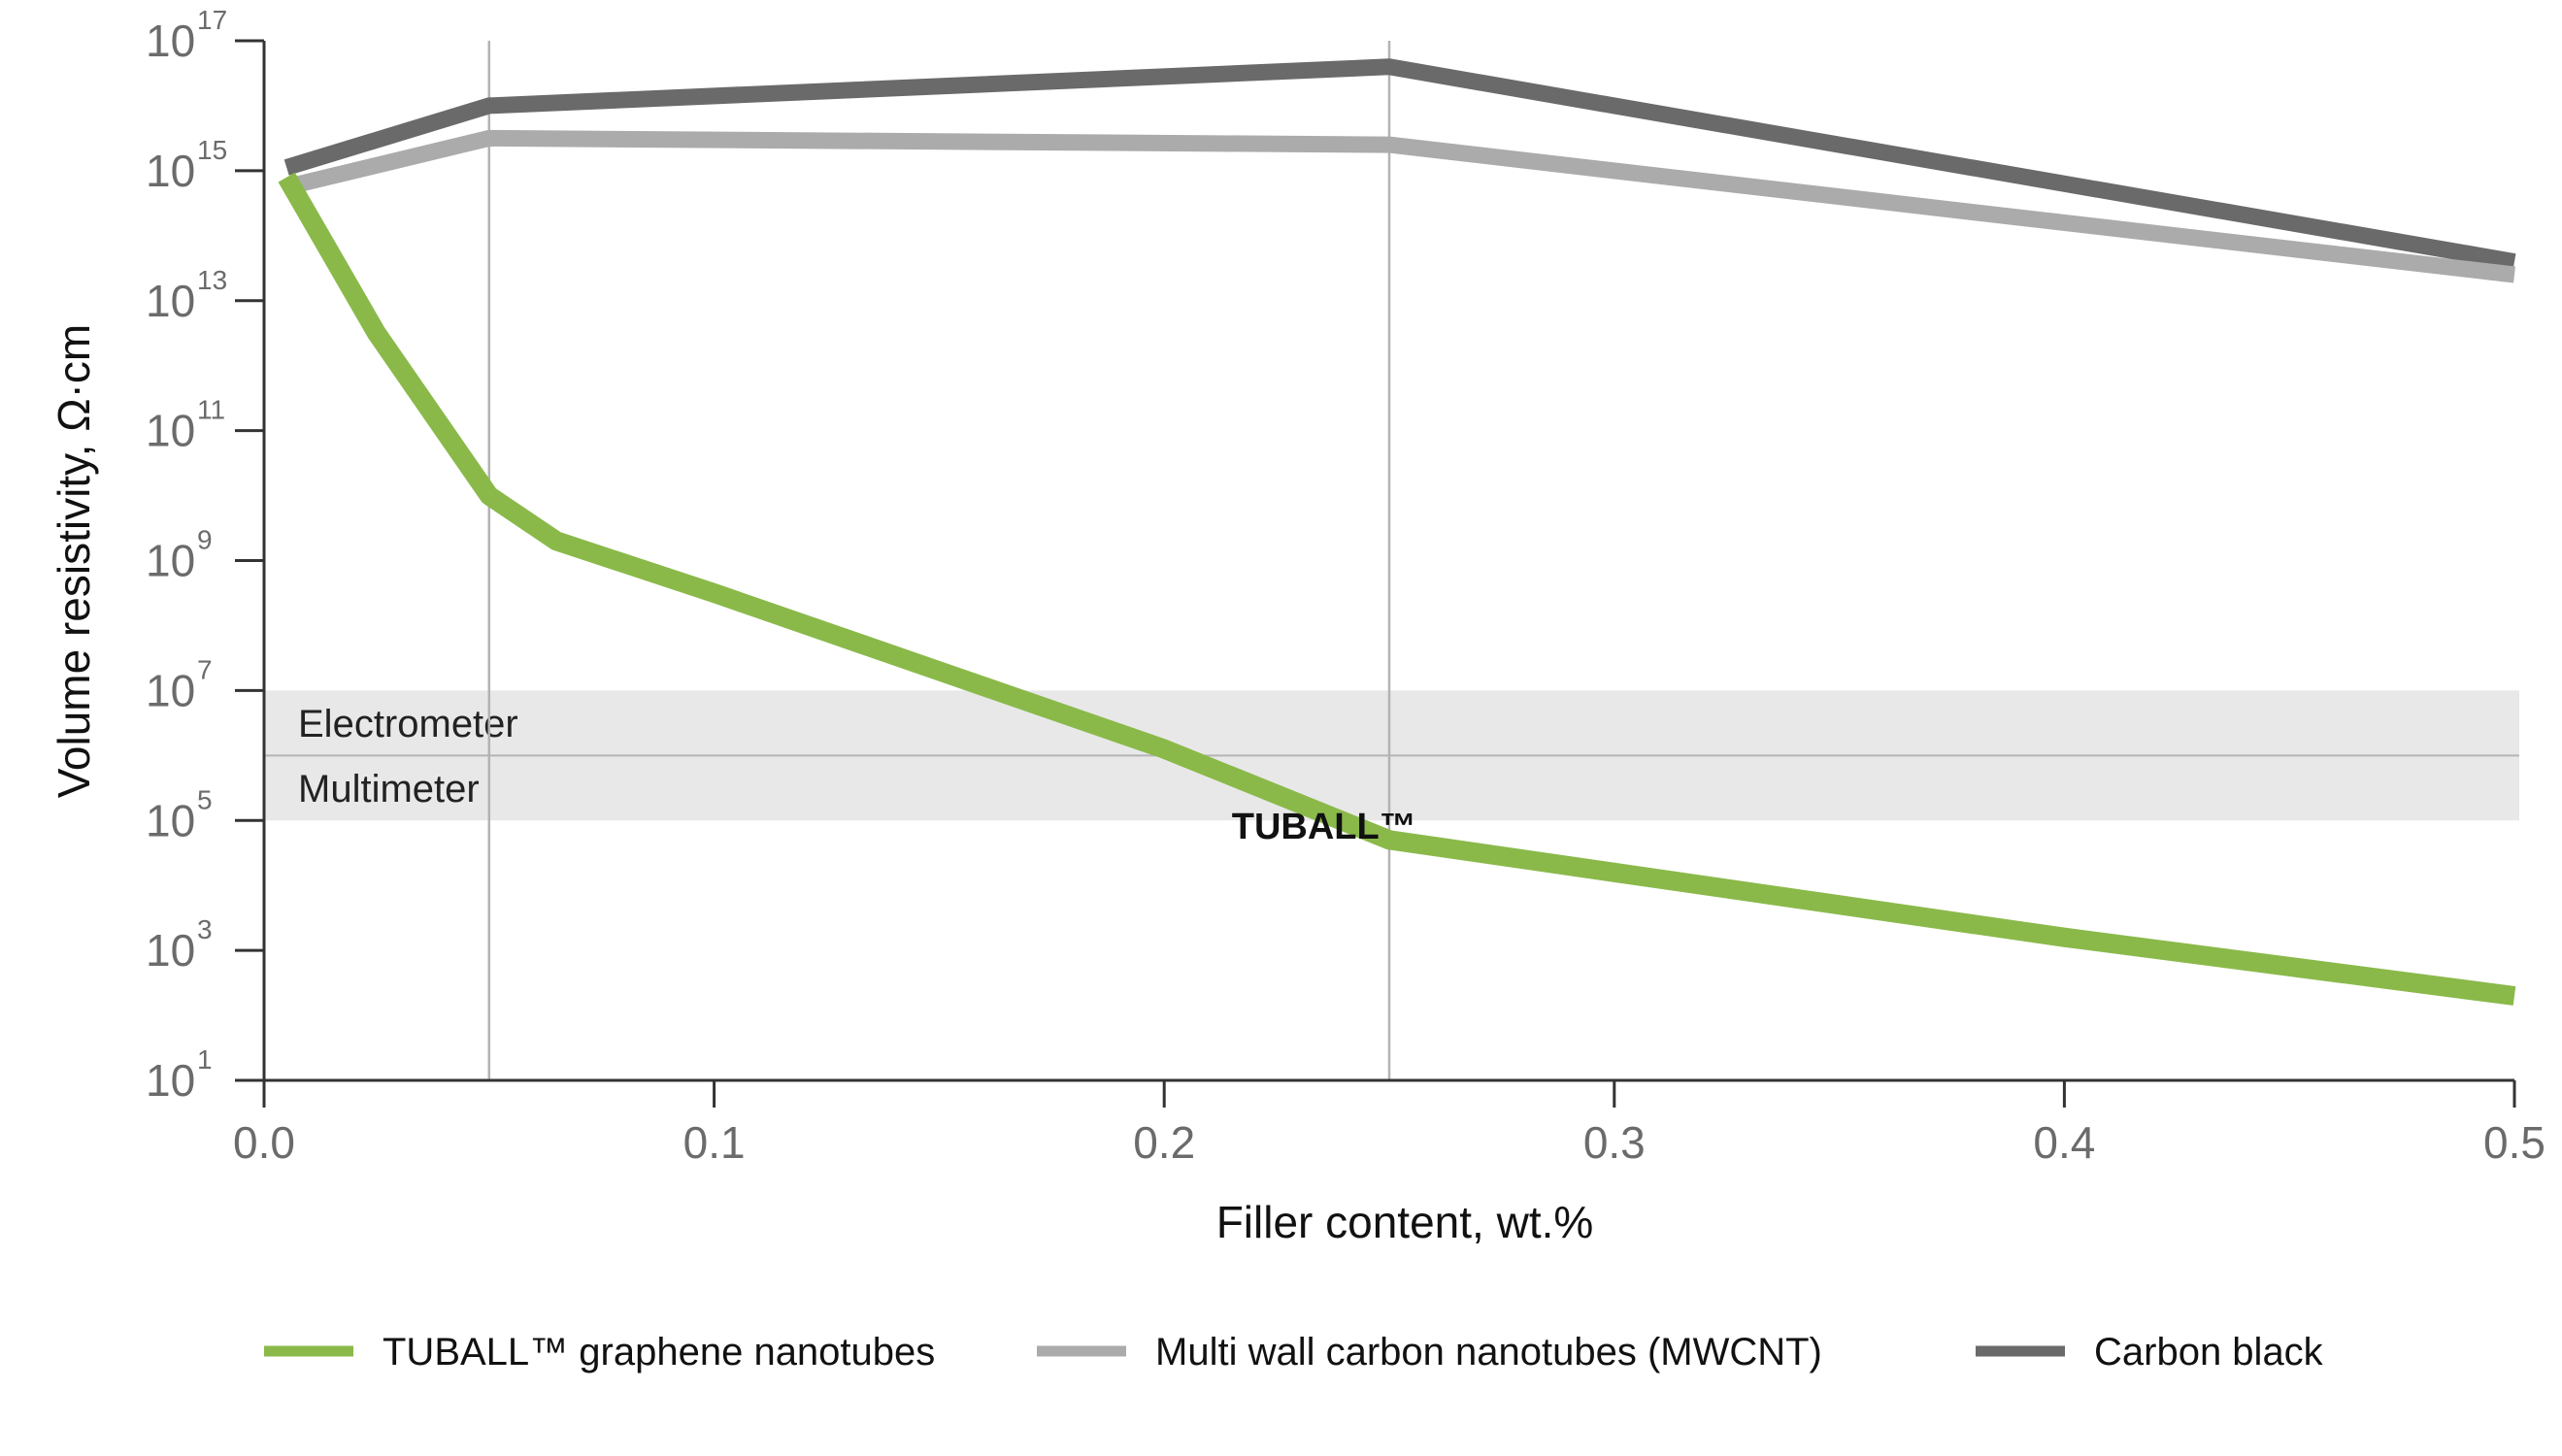  What do you see at coordinates (205, 799) in the screenshot?
I see `y-tick-exponent: 5` at bounding box center [205, 799].